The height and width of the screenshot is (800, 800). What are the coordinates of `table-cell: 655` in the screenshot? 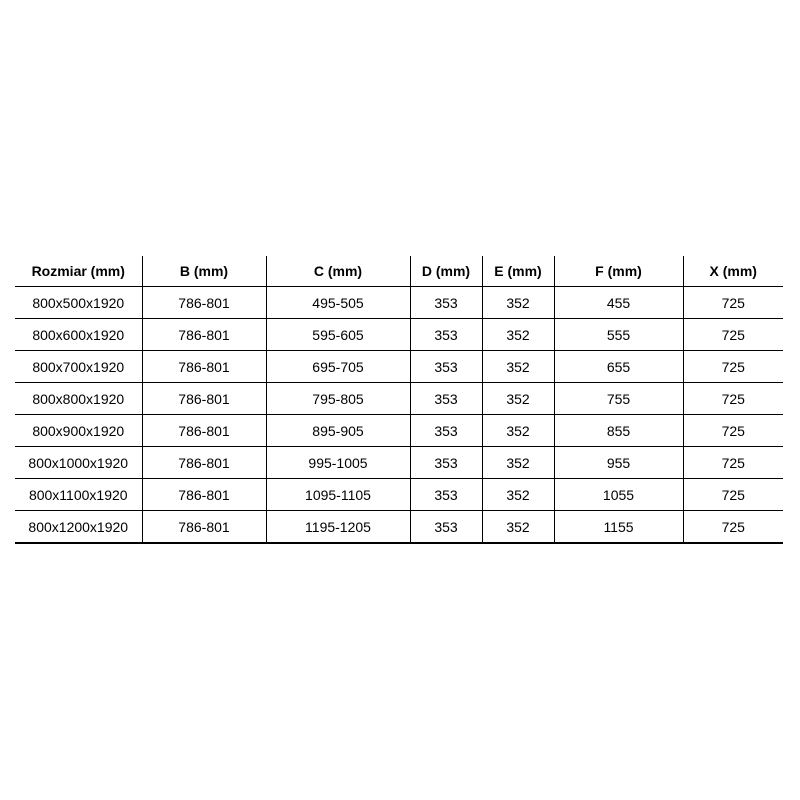 It's located at (618, 366).